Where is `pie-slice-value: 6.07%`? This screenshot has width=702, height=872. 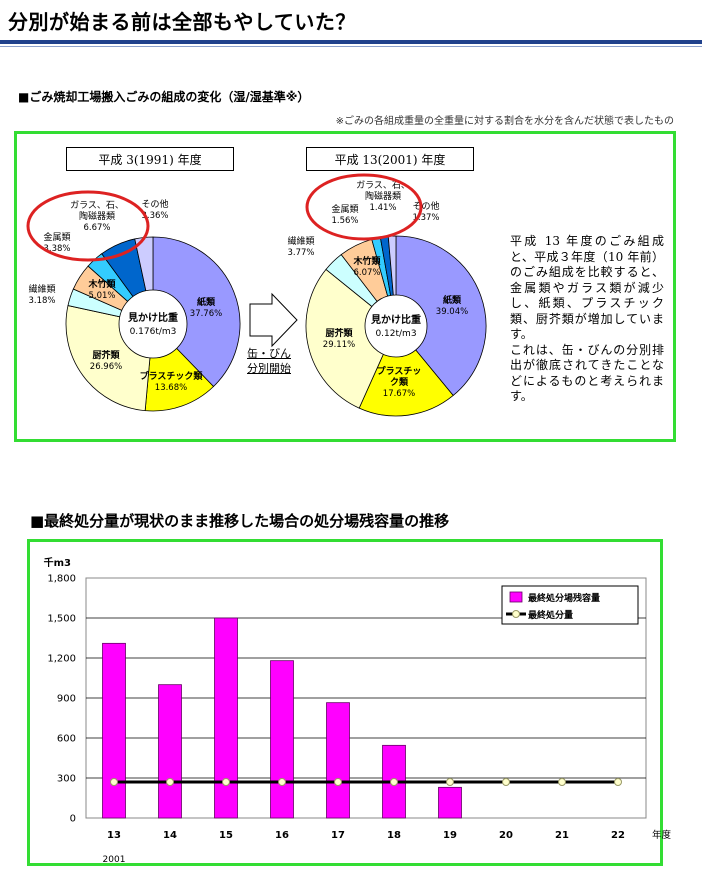
pie-slice-value: 6.07% is located at coordinates (366, 273).